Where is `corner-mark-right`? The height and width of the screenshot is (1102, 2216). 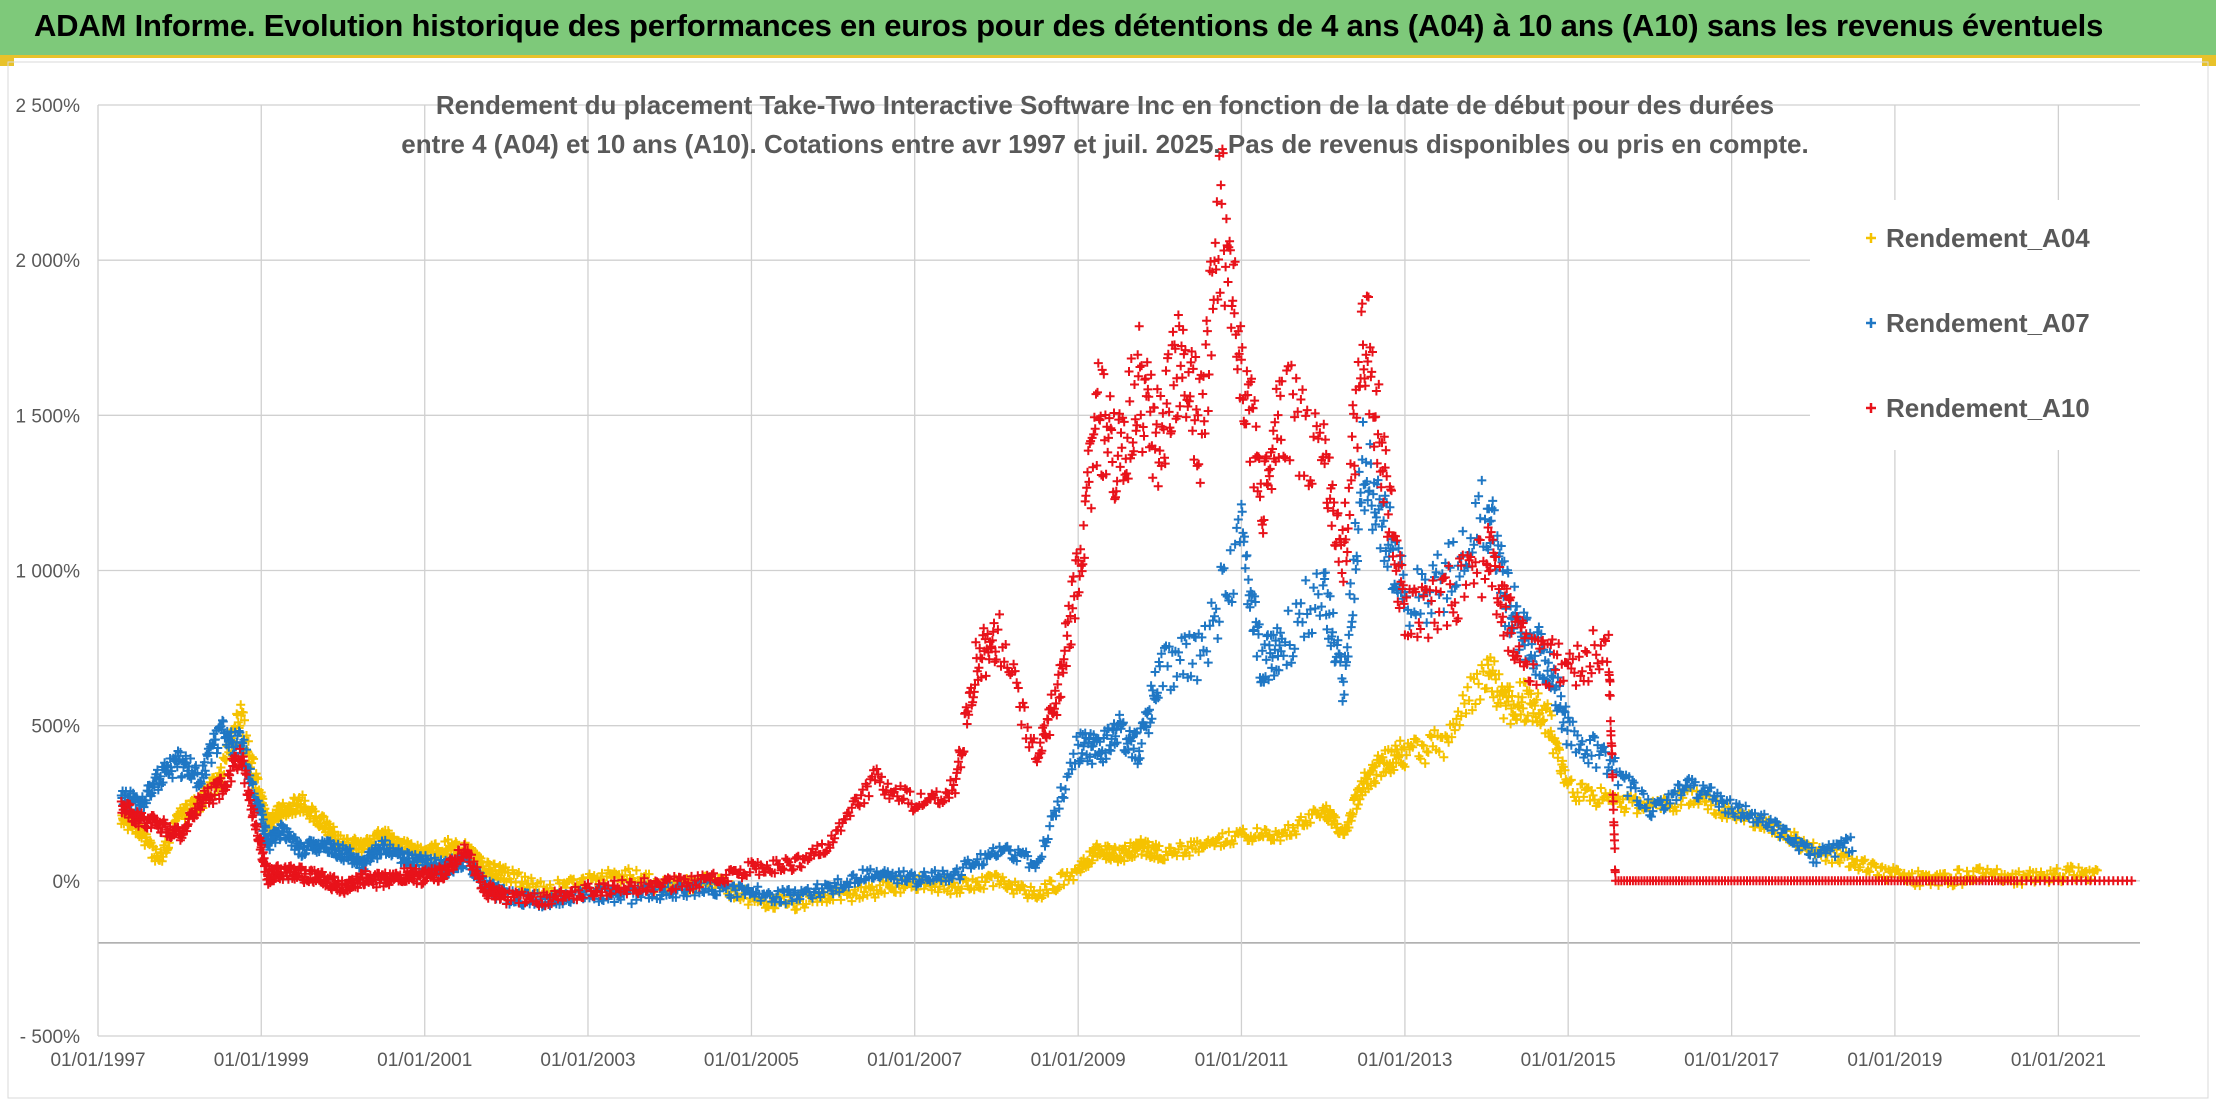 corner-mark-right is located at coordinates (2209, 62).